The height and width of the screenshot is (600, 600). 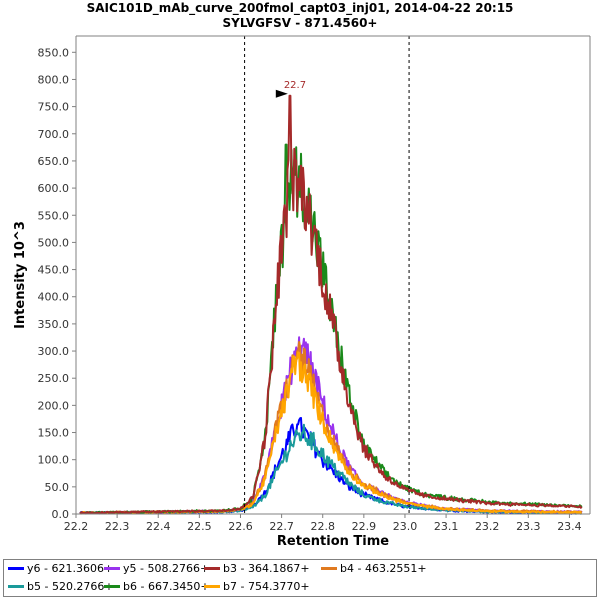 What do you see at coordinates (569, 526) in the screenshot?
I see `x-tick-label: 23.4` at bounding box center [569, 526].